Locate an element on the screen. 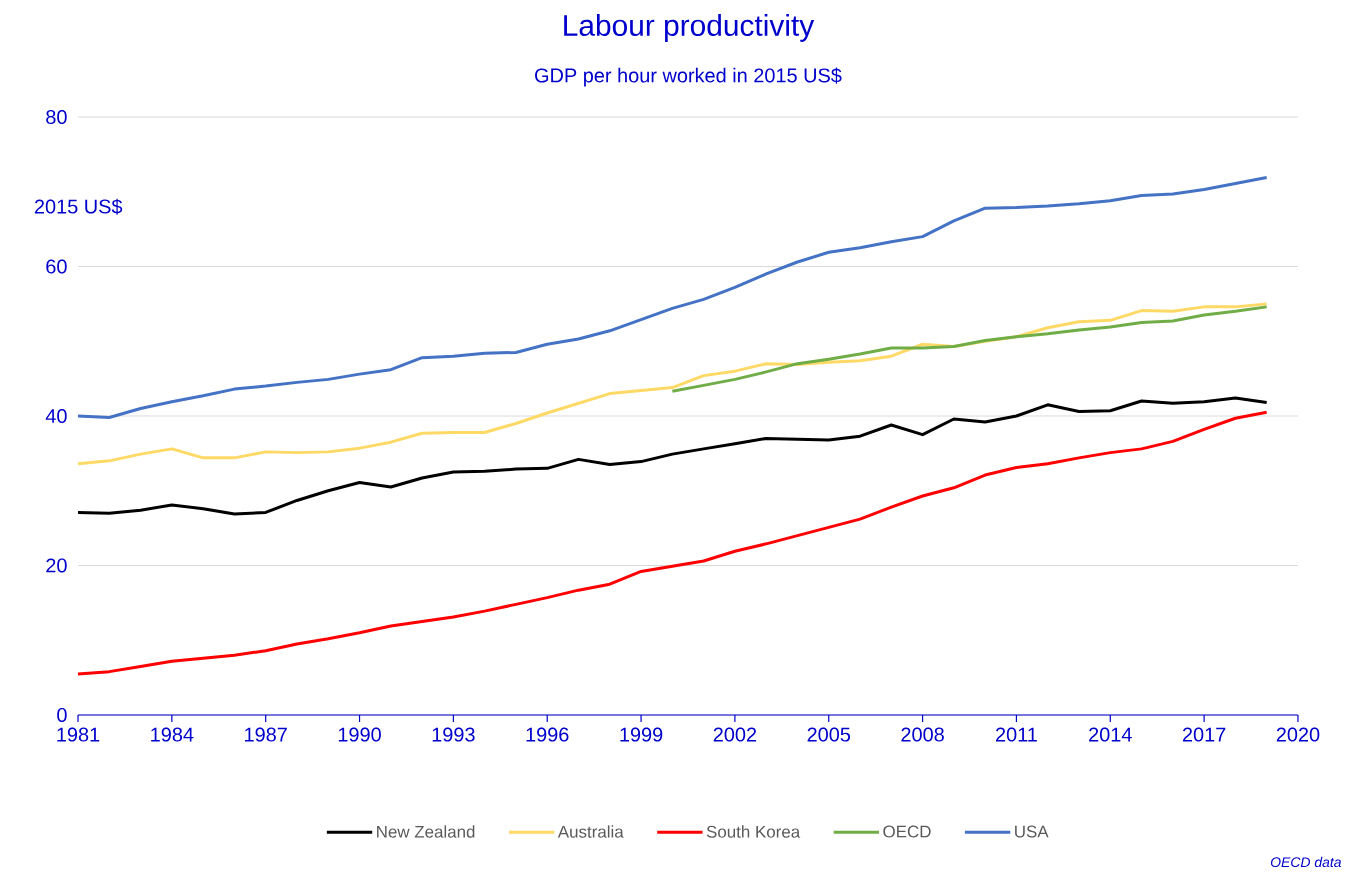  x-tick-label: 2008 is located at coordinates (922, 734).